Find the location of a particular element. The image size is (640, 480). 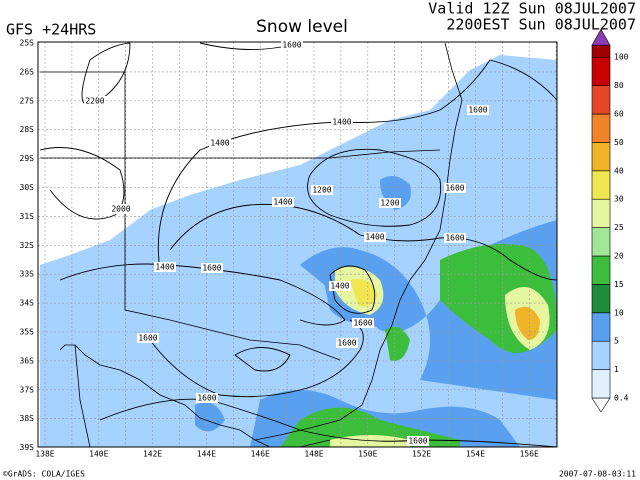

lon-label: 156E is located at coordinates (529, 454).